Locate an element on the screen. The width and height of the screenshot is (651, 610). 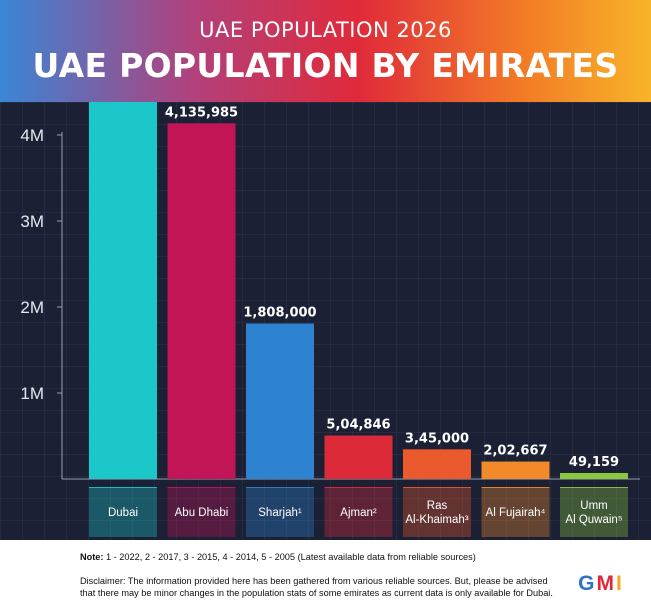
chart-subtitle: UAE POPULATION 2026 is located at coordinates (325, 30).